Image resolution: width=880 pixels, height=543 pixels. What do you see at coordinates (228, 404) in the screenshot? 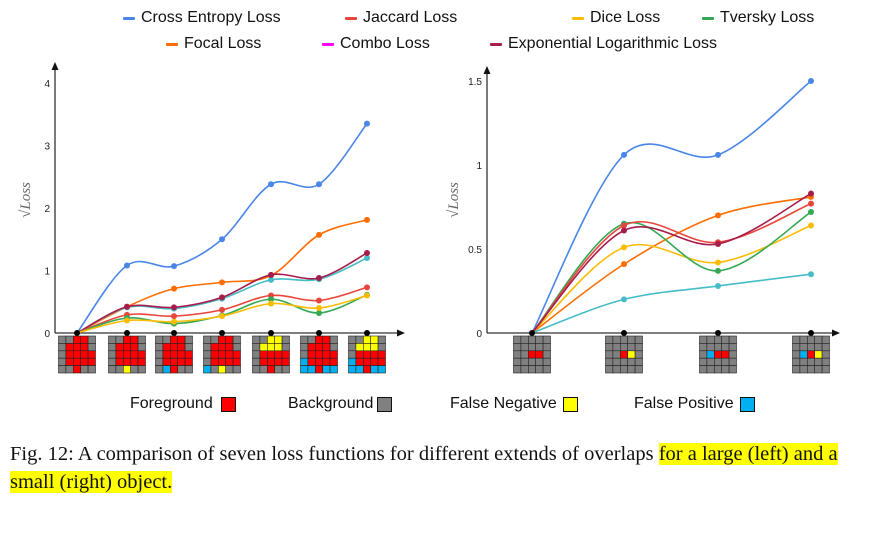
I see `foreground-swatch` at bounding box center [228, 404].